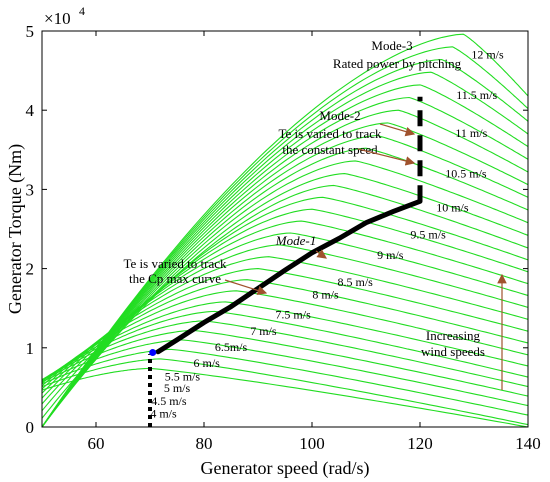  Describe the element at coordinates (57, 18) in the screenshot. I see `y-multiplier-label: ×10` at that location.